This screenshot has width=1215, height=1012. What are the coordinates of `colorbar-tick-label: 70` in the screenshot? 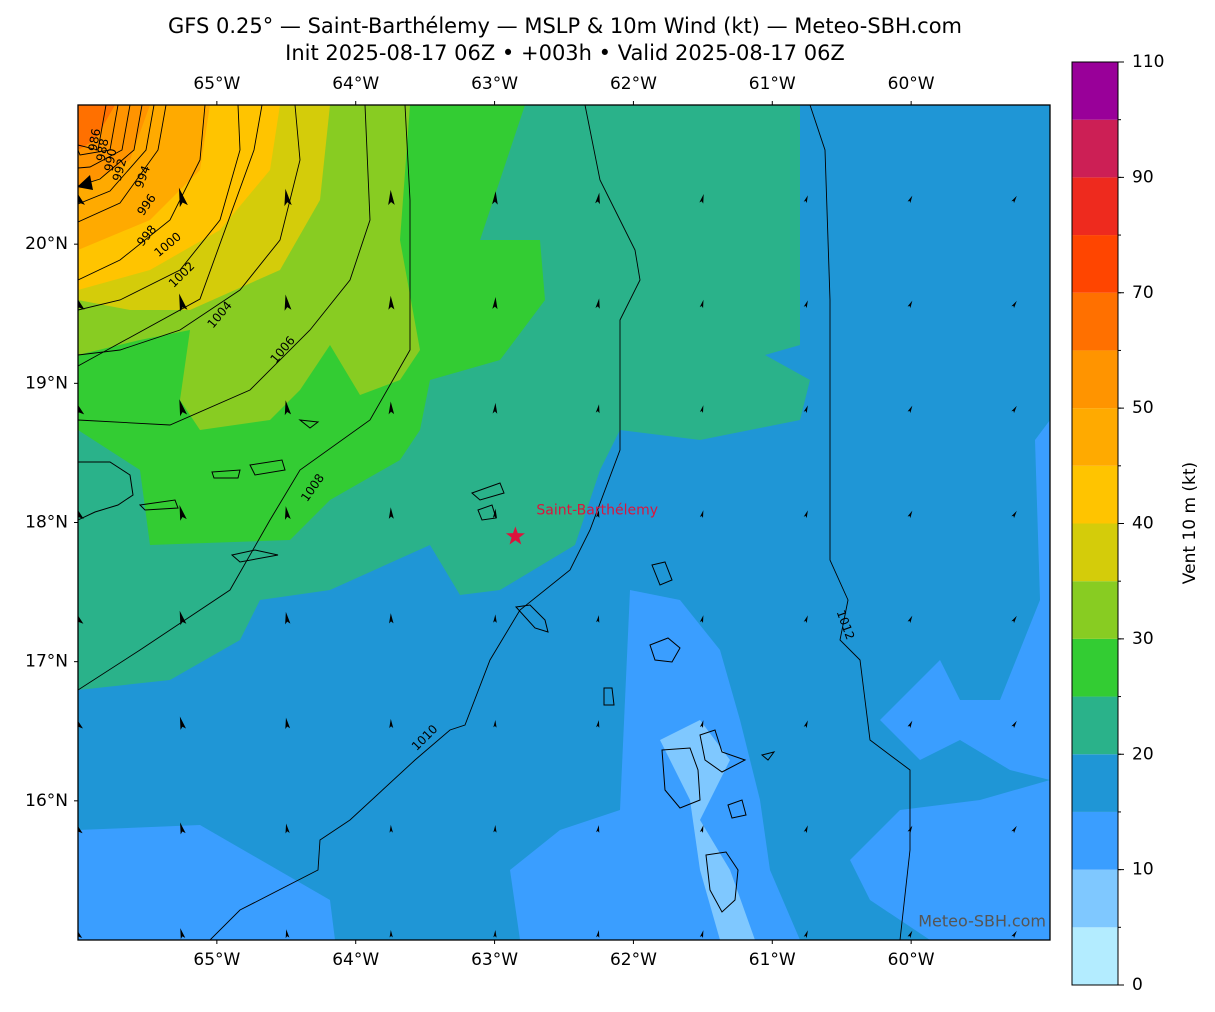 It's located at (1143, 293).